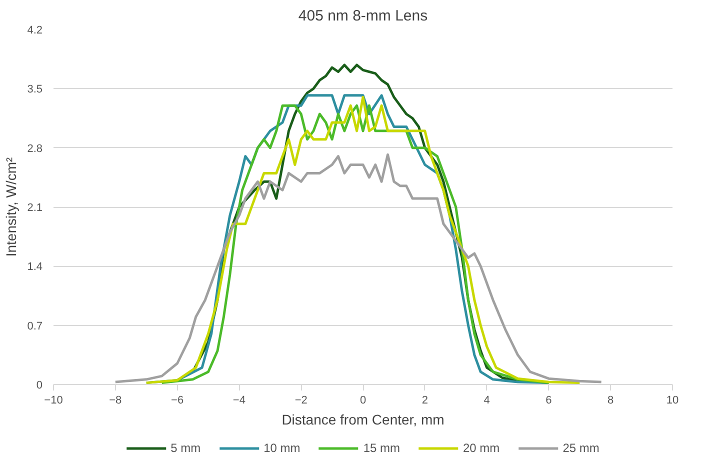 The height and width of the screenshot is (473, 704). What do you see at coordinates (425, 400) in the screenshot?
I see `x-tick-label: 2` at bounding box center [425, 400].